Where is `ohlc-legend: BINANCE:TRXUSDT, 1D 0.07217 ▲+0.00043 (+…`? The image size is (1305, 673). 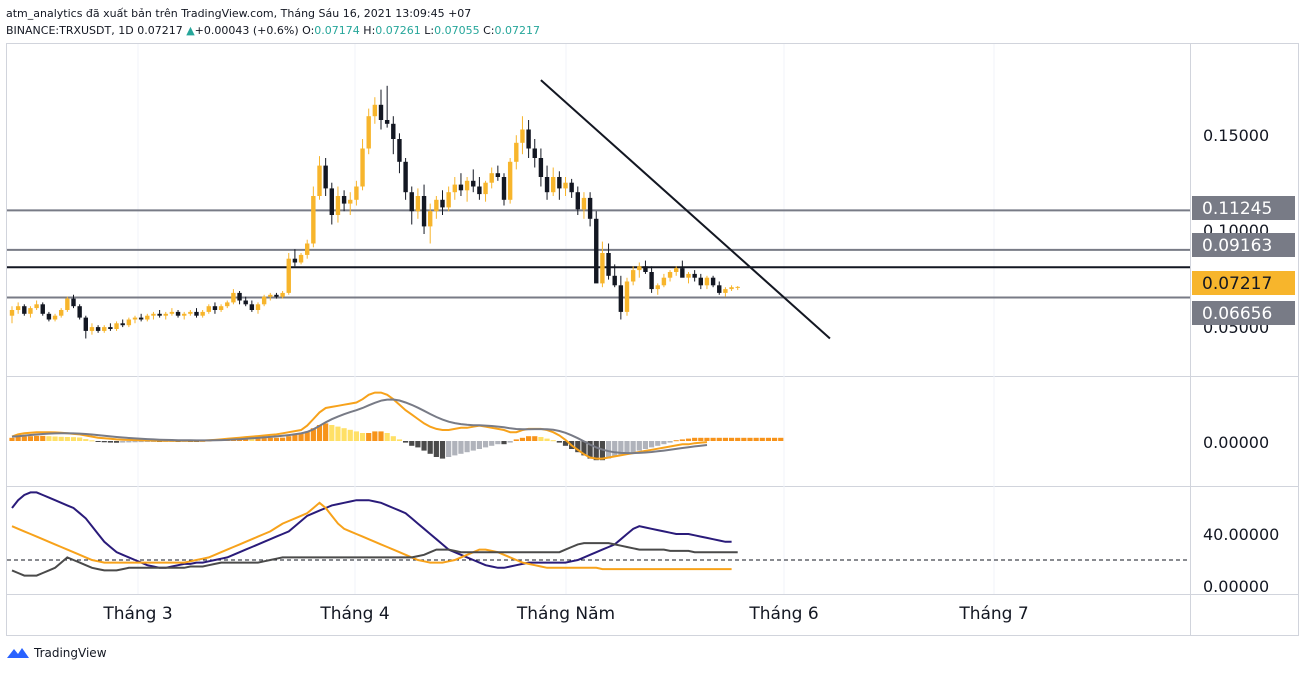
ohlc-legend: BINANCE:TRXUSDT, 1D 0.07217 ▲+0.00043 (+… is located at coordinates (273, 31).